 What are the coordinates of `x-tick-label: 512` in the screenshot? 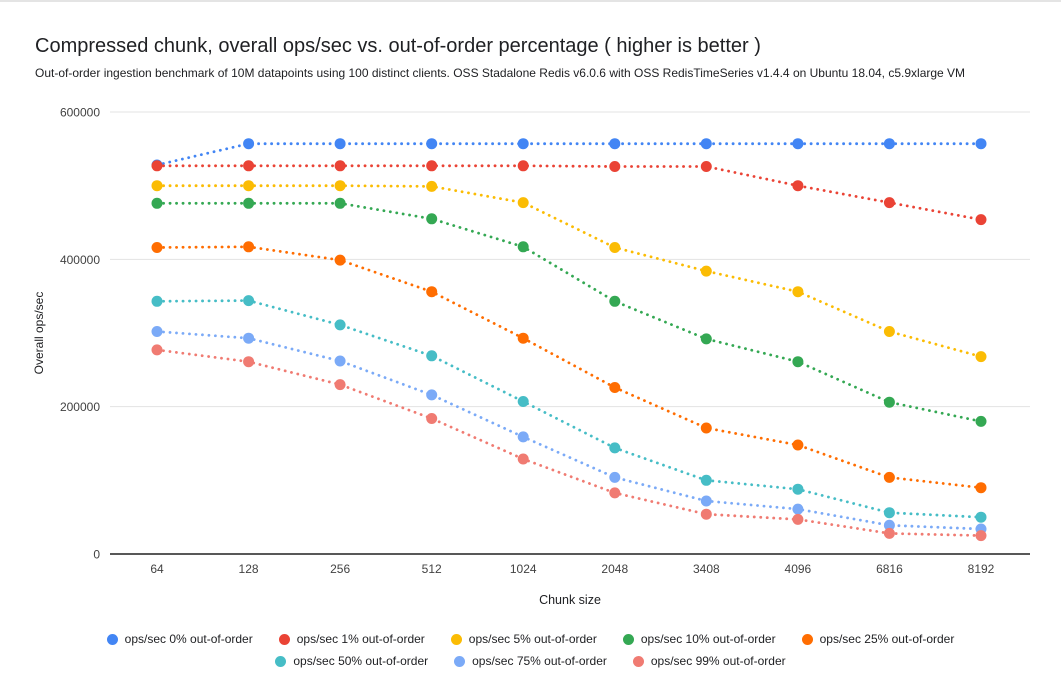 It's located at (432, 569).